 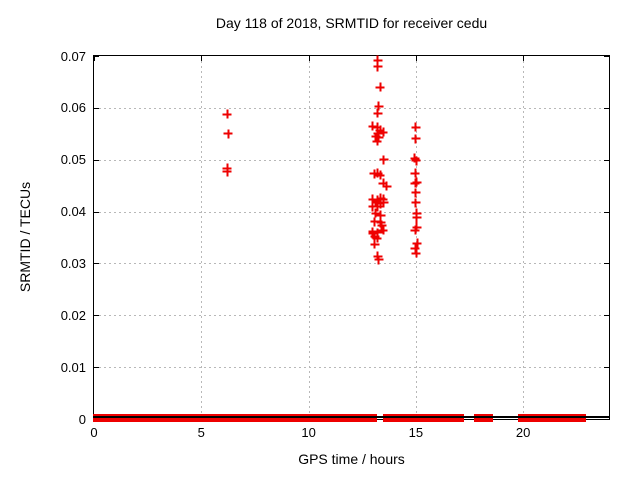 What do you see at coordinates (73, 367) in the screenshot?
I see `y-tick-label: 0.01` at bounding box center [73, 367].